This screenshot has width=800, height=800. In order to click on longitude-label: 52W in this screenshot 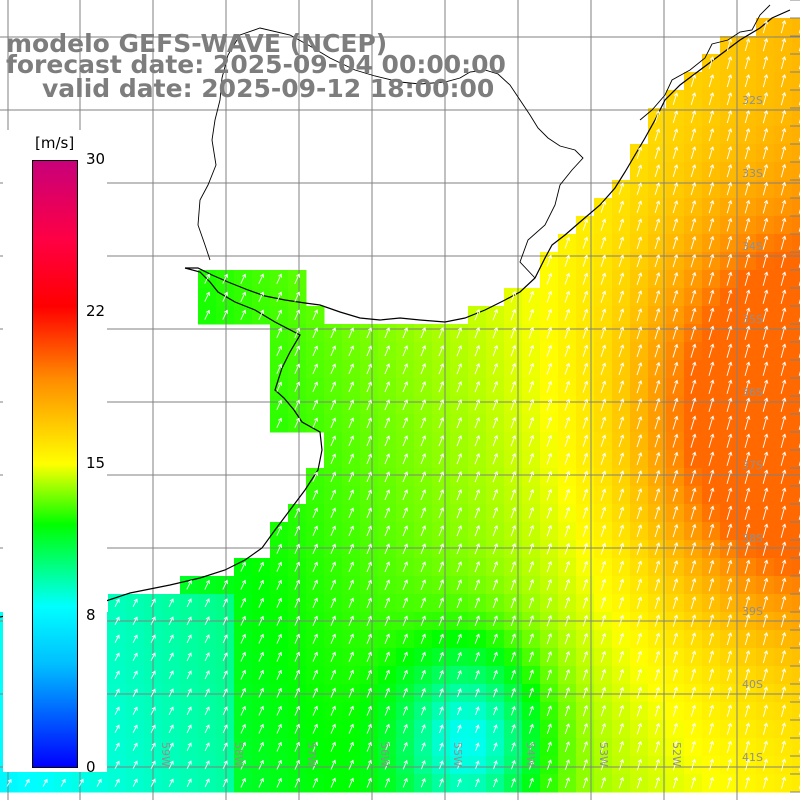, I will do `click(676, 754)`.